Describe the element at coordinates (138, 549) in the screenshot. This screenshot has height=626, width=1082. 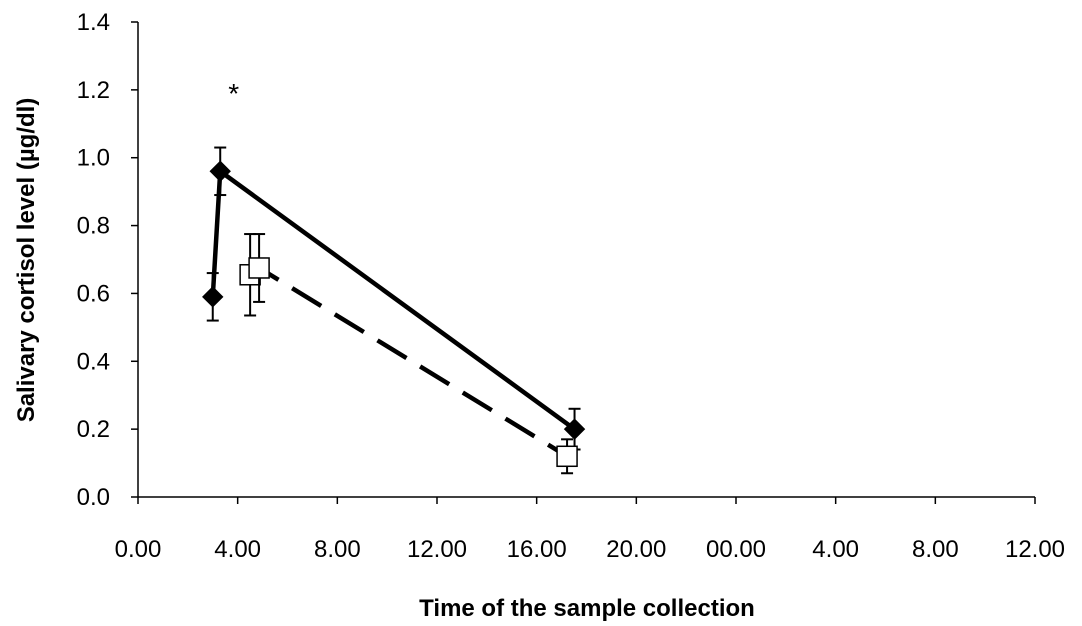
I see `x-tick-label: 0.00` at that location.